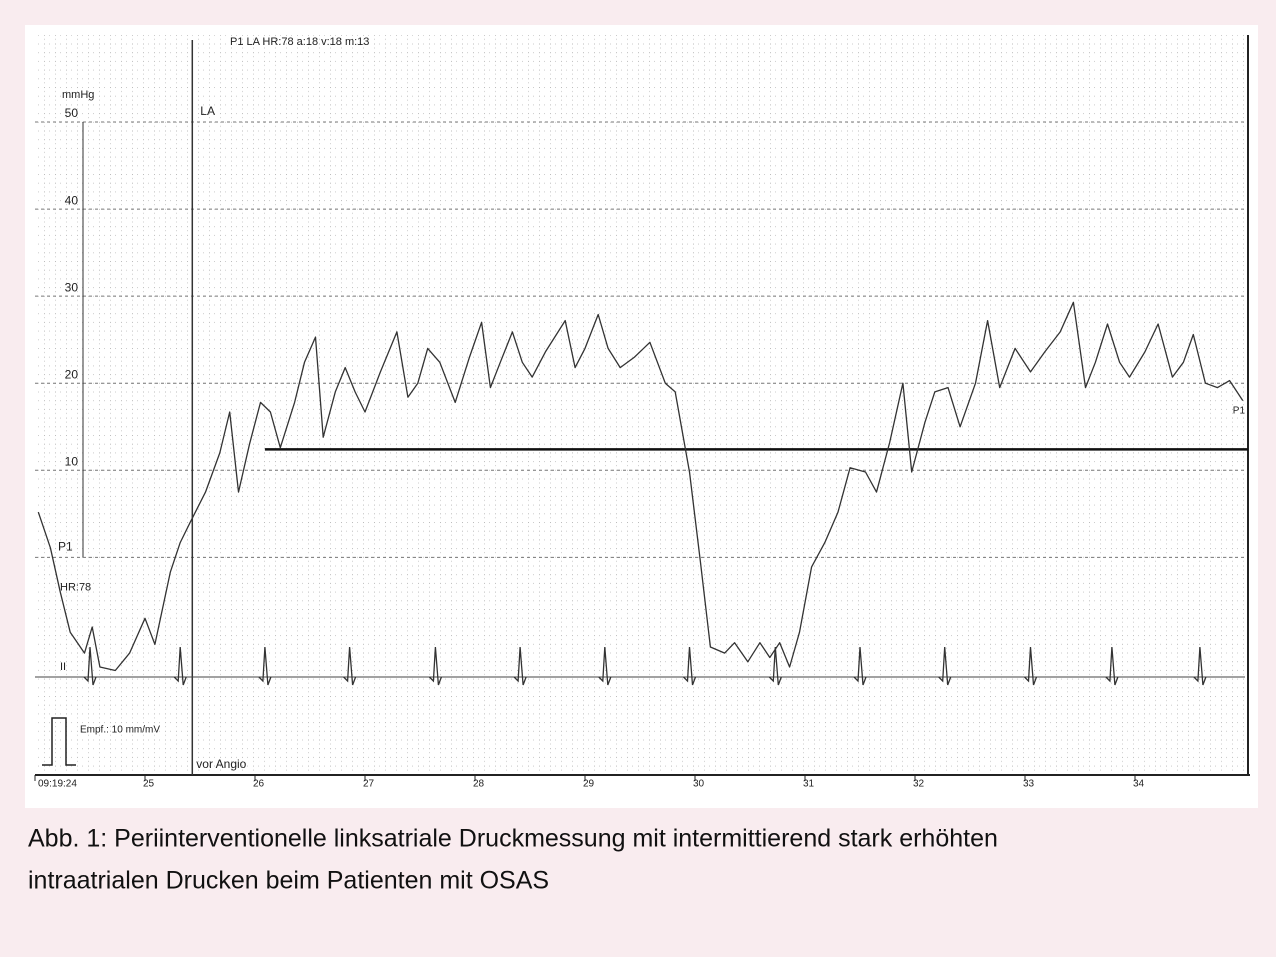  Describe the element at coordinates (259, 784) in the screenshot. I see `x-tick-label: 26` at that location.